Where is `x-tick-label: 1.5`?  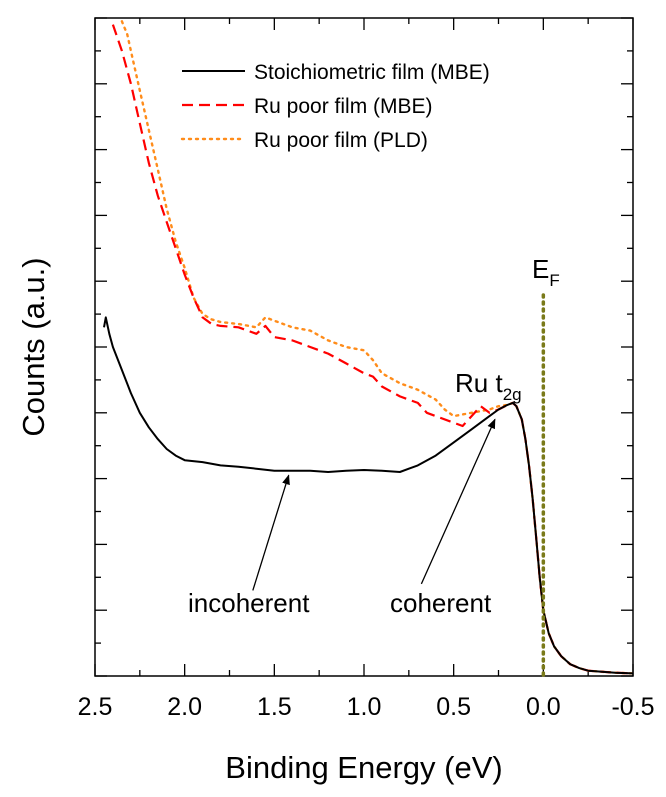 x-tick-label: 1.5 is located at coordinates (274, 707).